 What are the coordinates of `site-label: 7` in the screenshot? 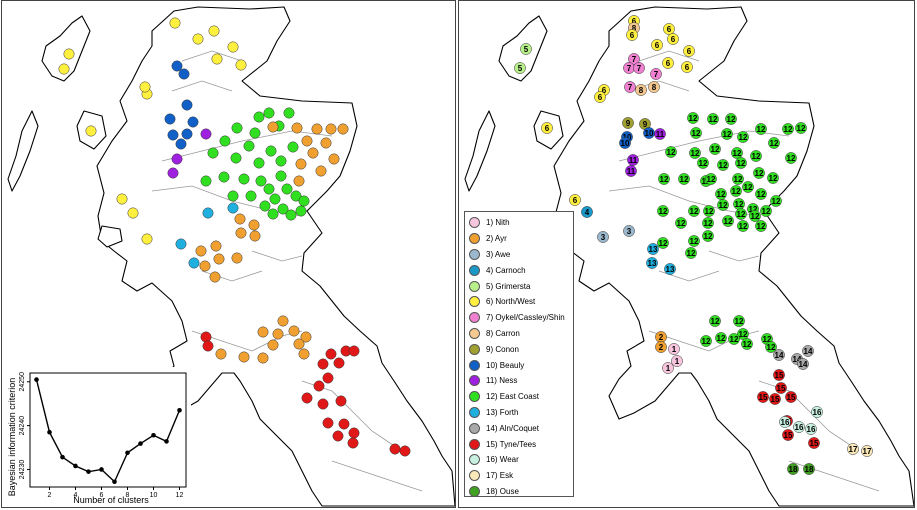 It's located at (630, 87).